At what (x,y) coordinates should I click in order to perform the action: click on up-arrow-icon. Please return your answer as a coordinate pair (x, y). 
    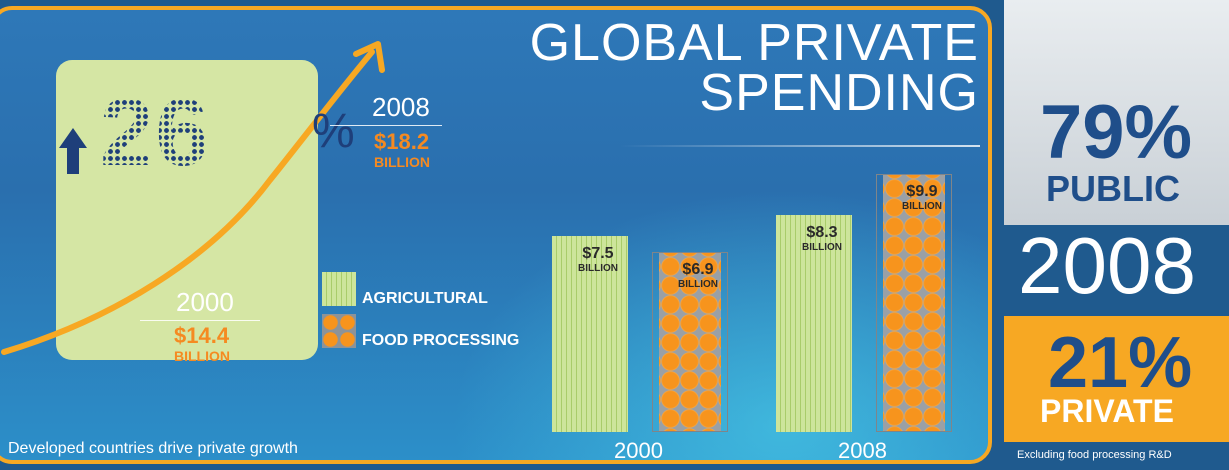
    Looking at the image, I should click on (73, 151).